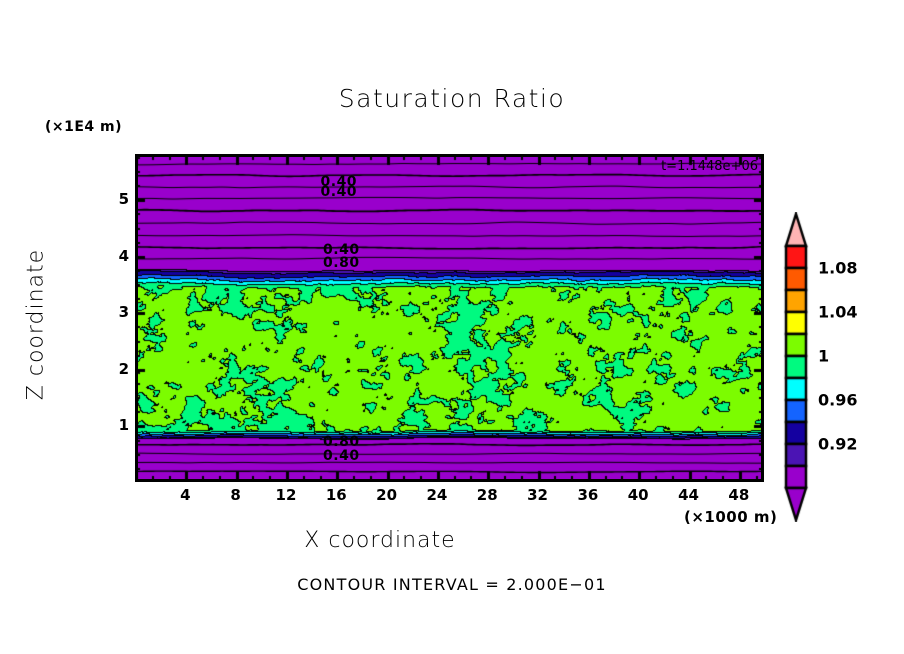 Image resolution: width=904 pixels, height=654 pixels. What do you see at coordinates (123, 255) in the screenshot?
I see `y-tick-label: 4` at bounding box center [123, 255].